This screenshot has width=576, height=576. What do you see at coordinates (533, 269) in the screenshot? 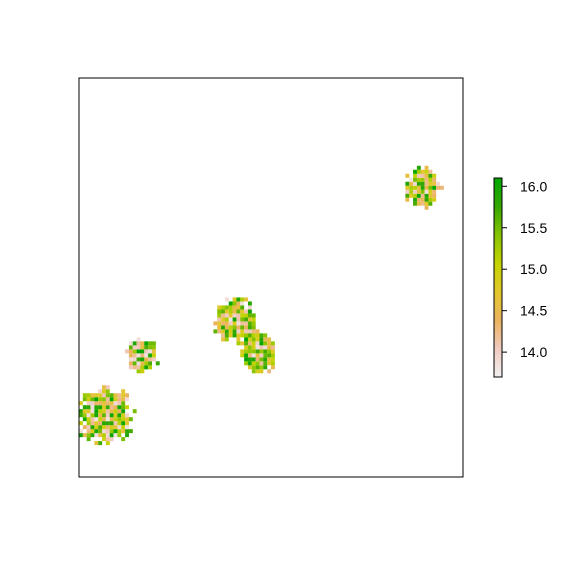
I see `colorbar-tick-label: 15.0` at bounding box center [533, 269].